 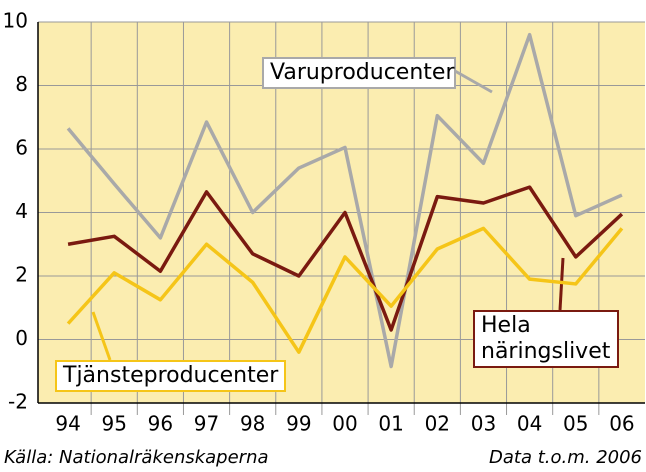 What do you see at coordinates (18, 402) in the screenshot?
I see `y-tick-label: -2` at bounding box center [18, 402].